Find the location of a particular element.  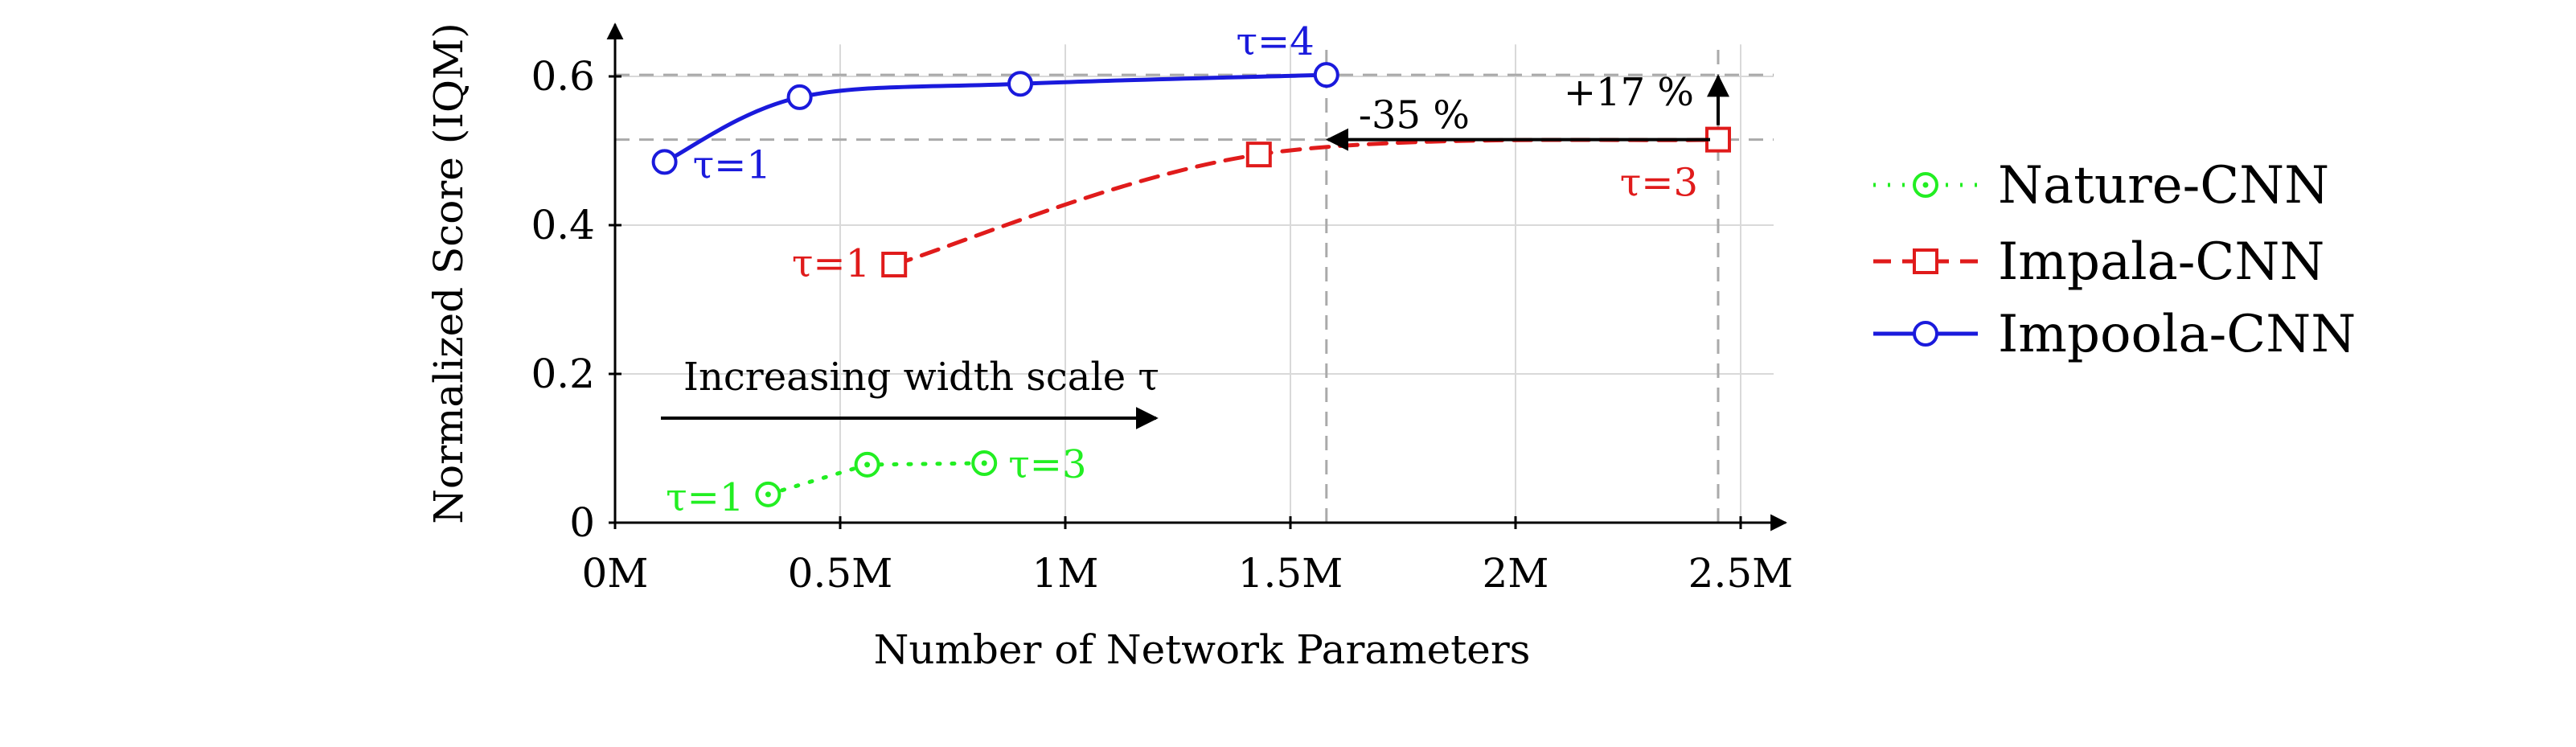

legend-marker-impoola-cnn is located at coordinates (1926, 334).